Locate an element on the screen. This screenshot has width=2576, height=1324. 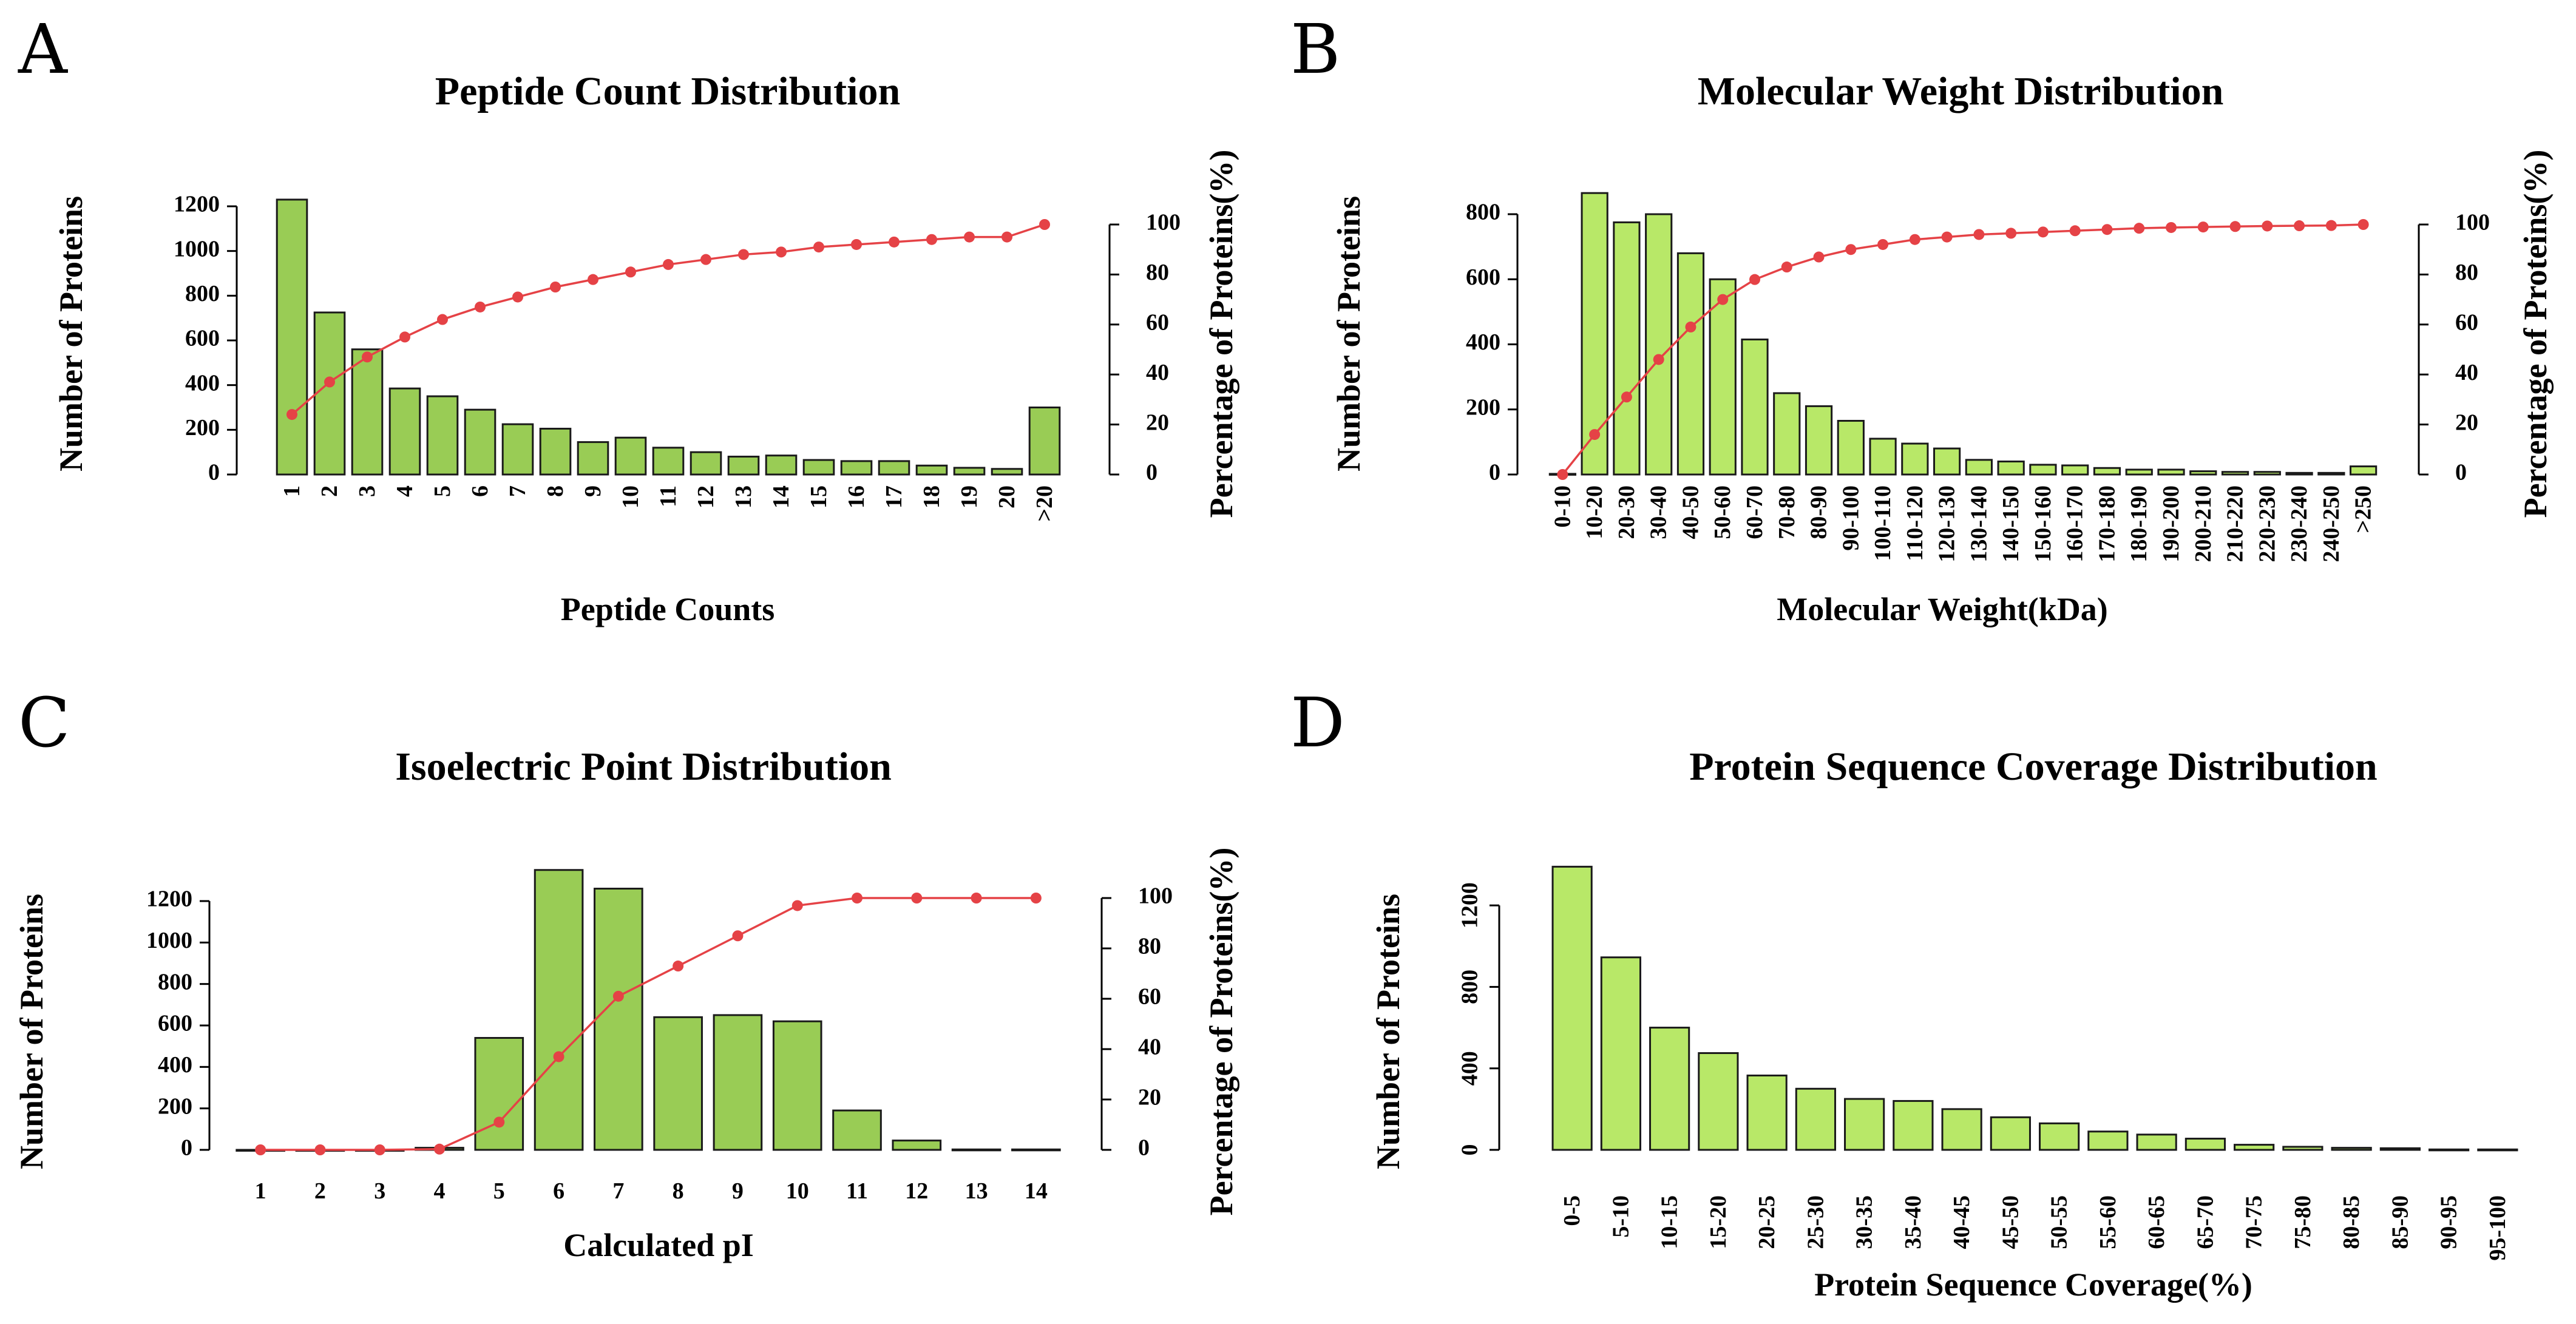
x-tick-label: 55-60 is located at coordinates (2108, 1222).